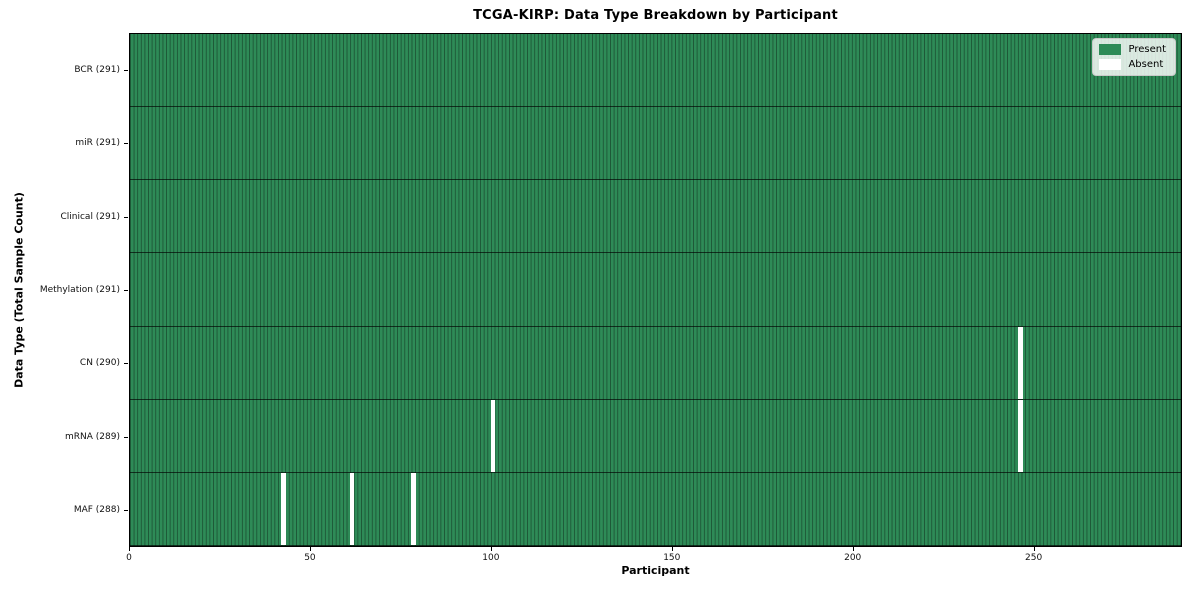 The width and height of the screenshot is (1200, 600). What do you see at coordinates (99, 363) in the screenshot?
I see `y-tick-label: CN (290)` at bounding box center [99, 363].